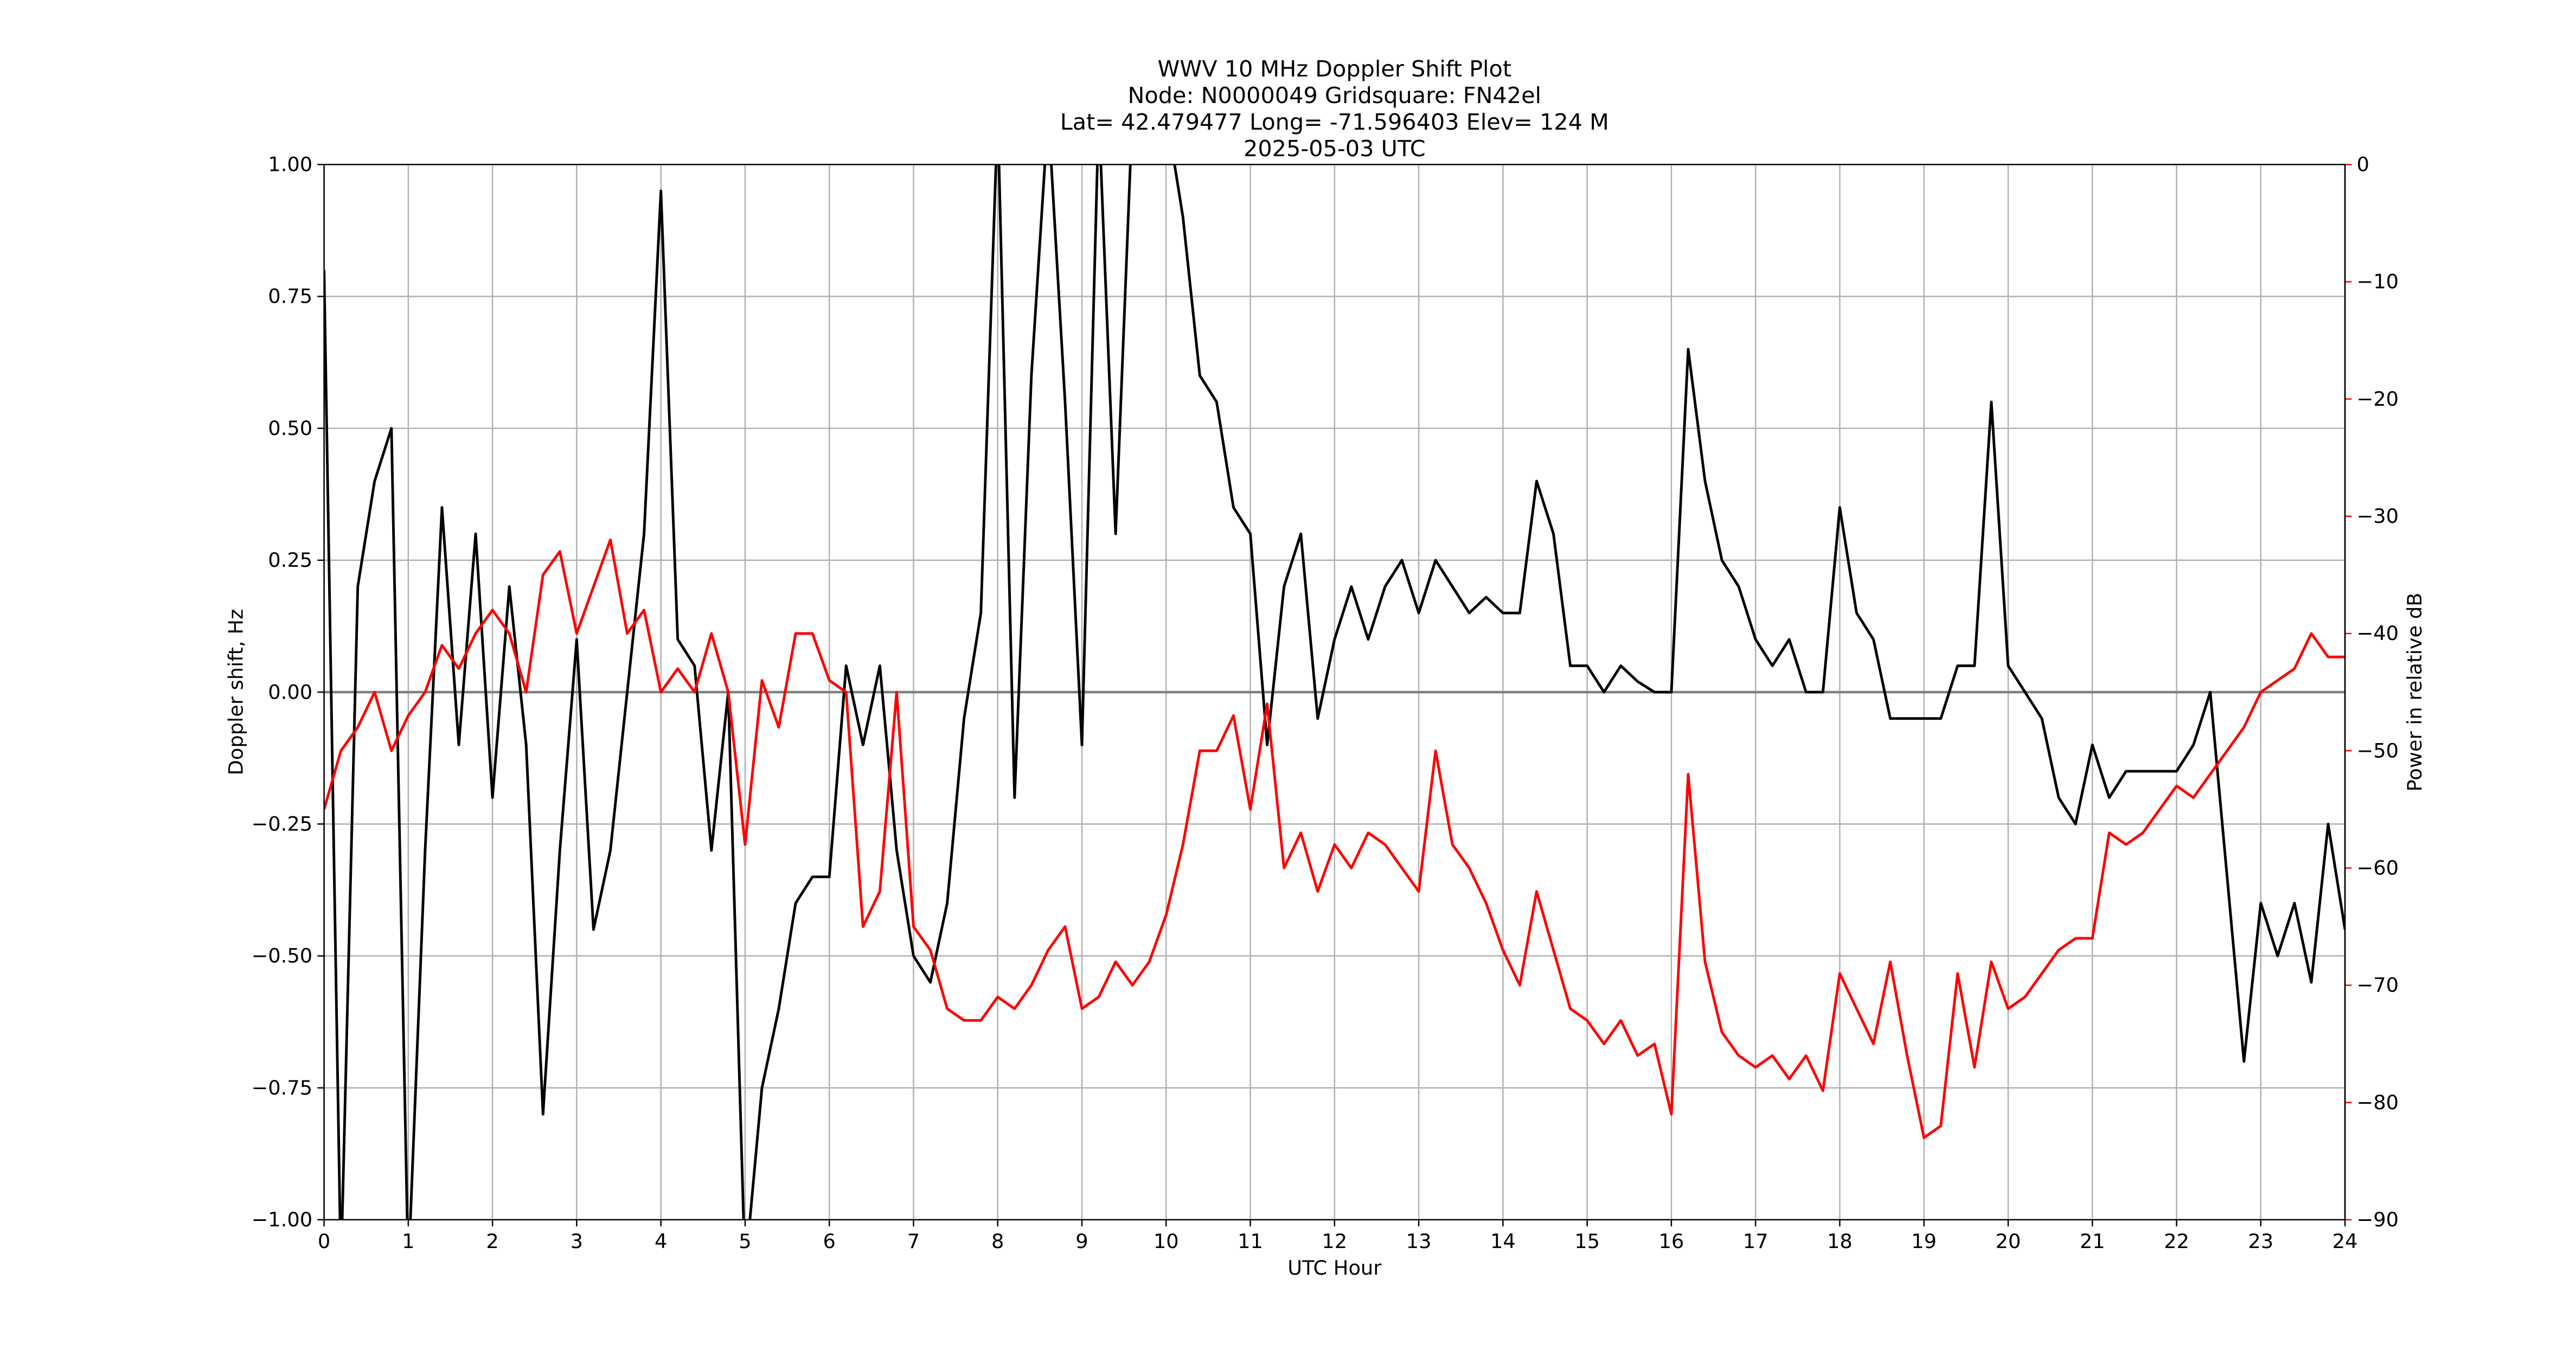 The image size is (2576, 1356). What do you see at coordinates (2377, 985) in the screenshot?
I see `y2-tick-label: −70` at bounding box center [2377, 985].